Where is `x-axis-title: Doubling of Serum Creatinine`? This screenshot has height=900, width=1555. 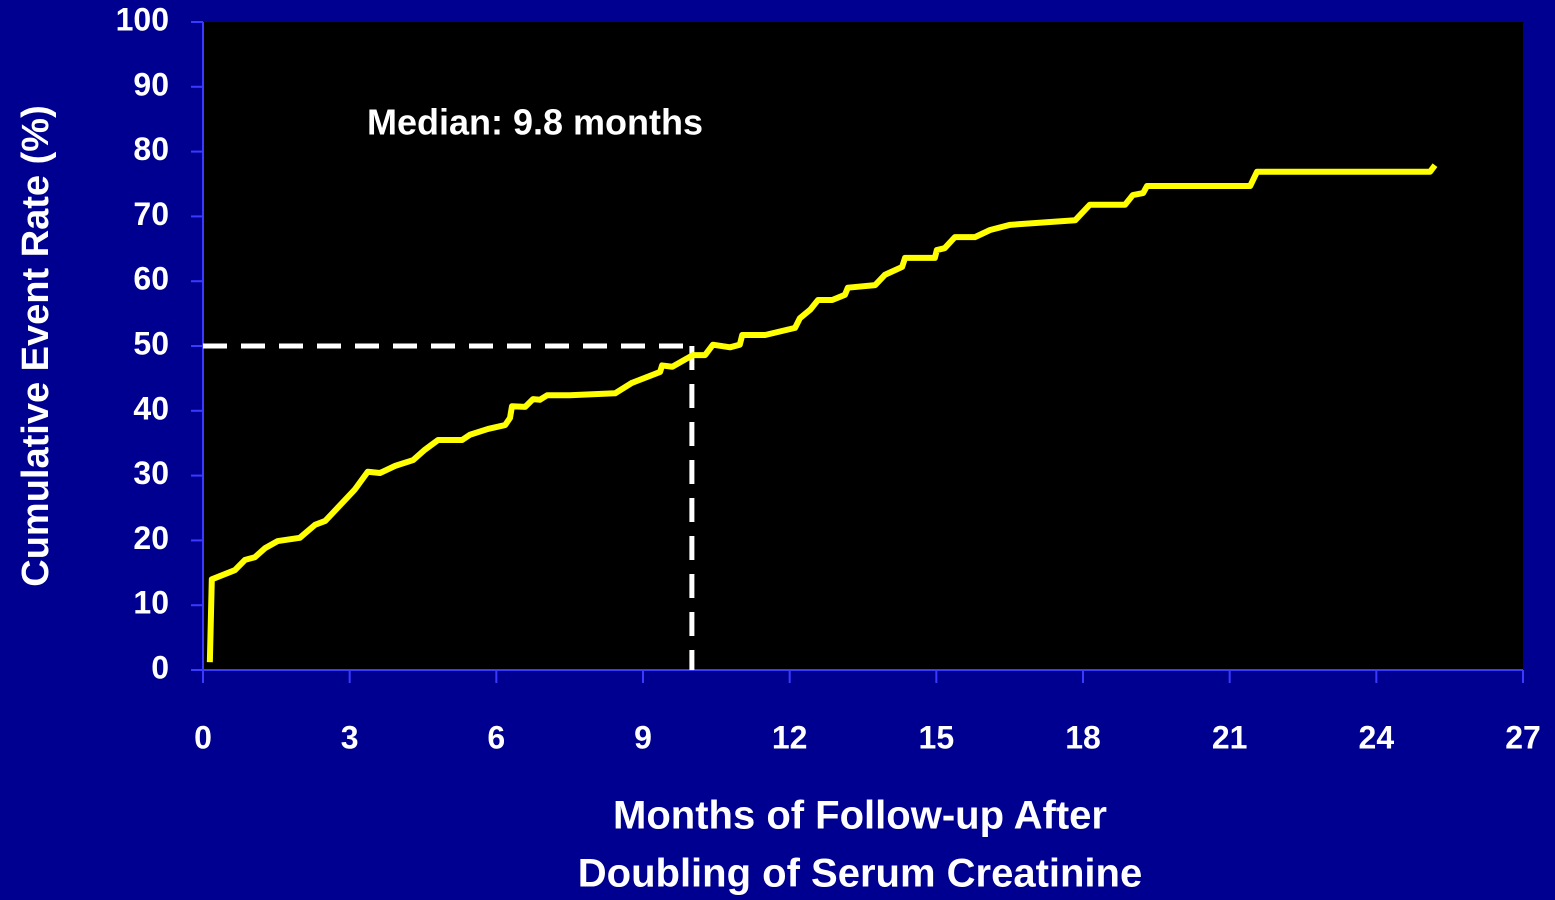
x-axis-title: Doubling of Serum Creatinine is located at coordinates (860, 874).